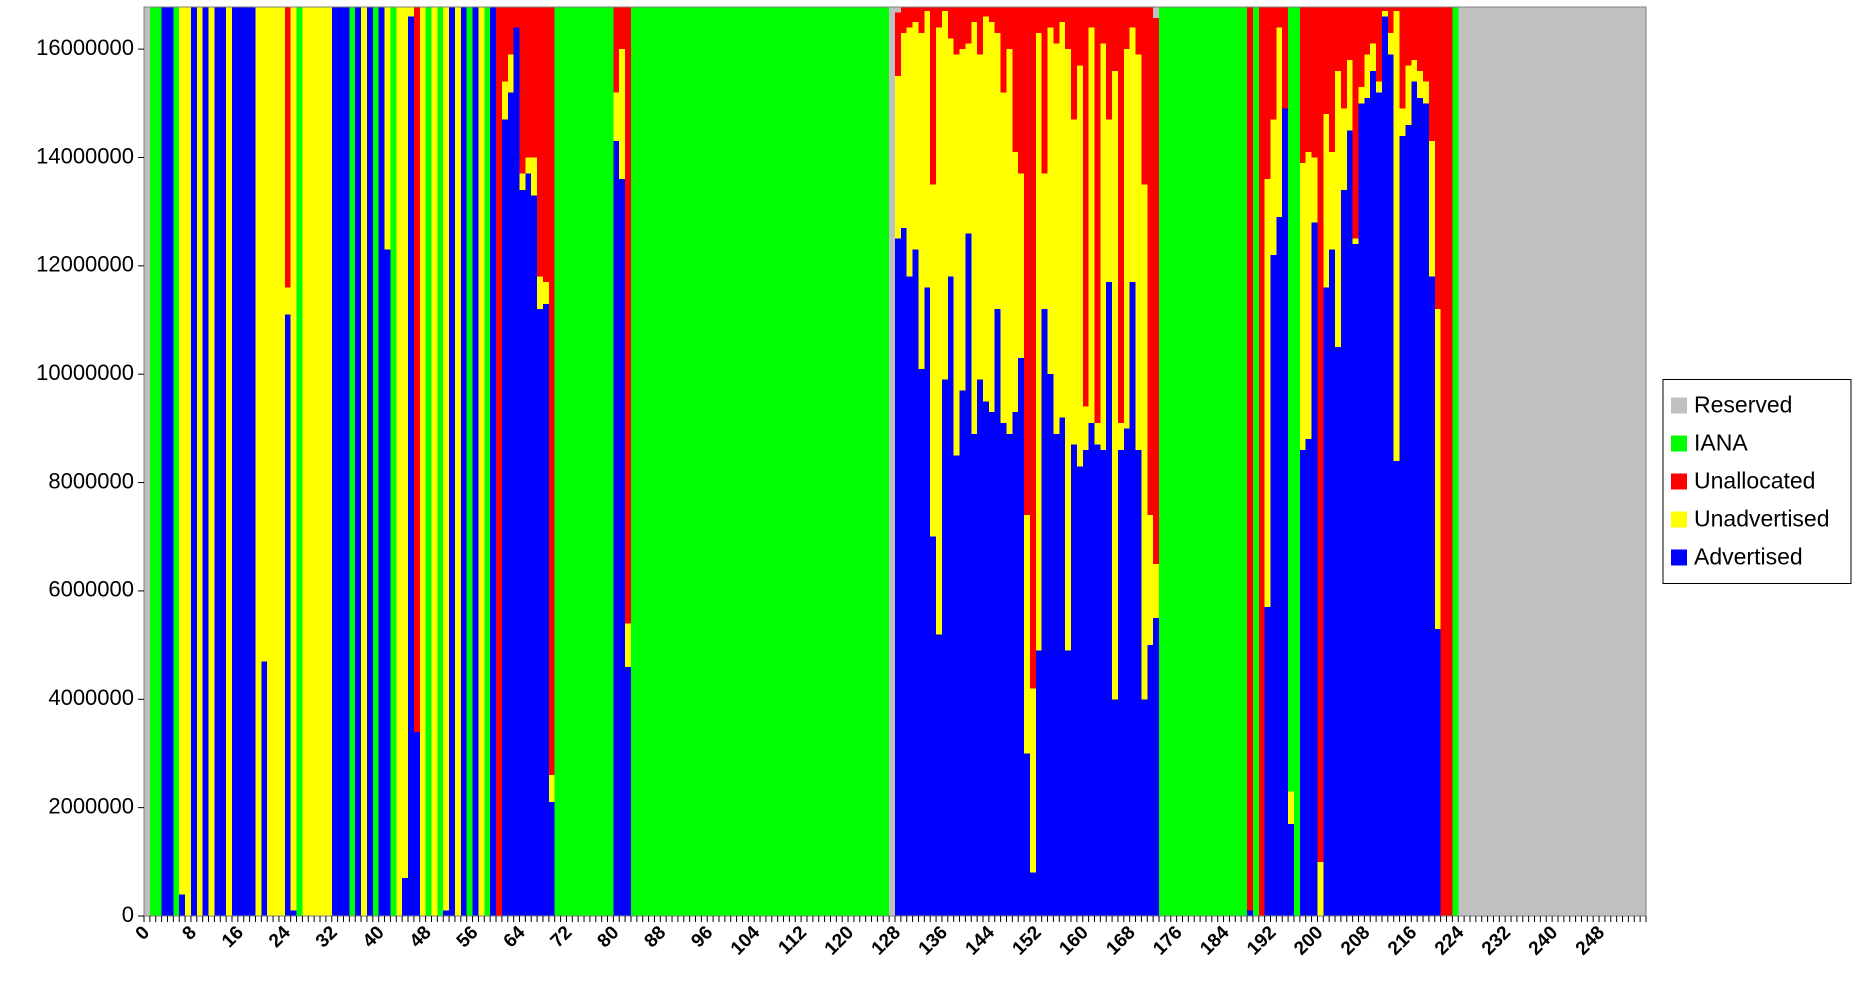 Image resolution: width=1854 pixels, height=985 pixels. Describe the element at coordinates (1754, 481) in the screenshot. I see `legend-label: Unallocated` at that location.